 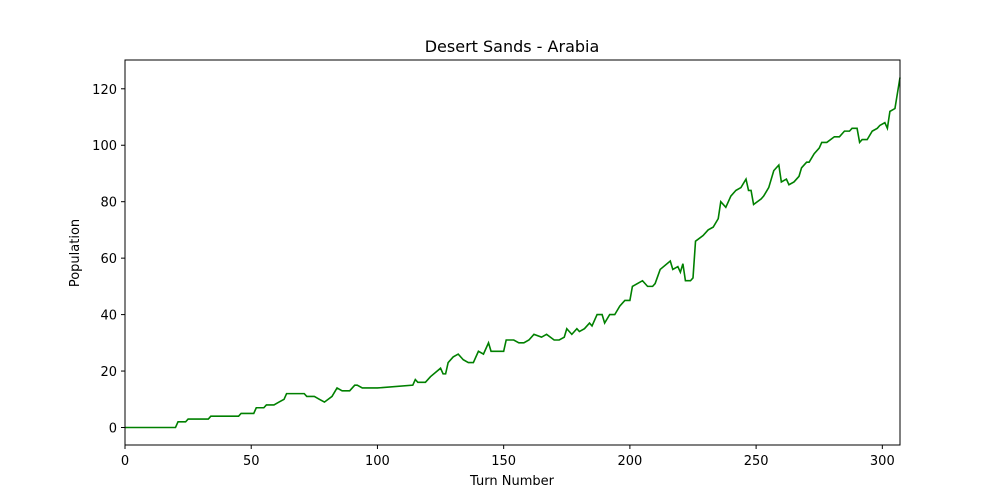 I want to click on x-tick-label: 300, so click(x=882, y=461).